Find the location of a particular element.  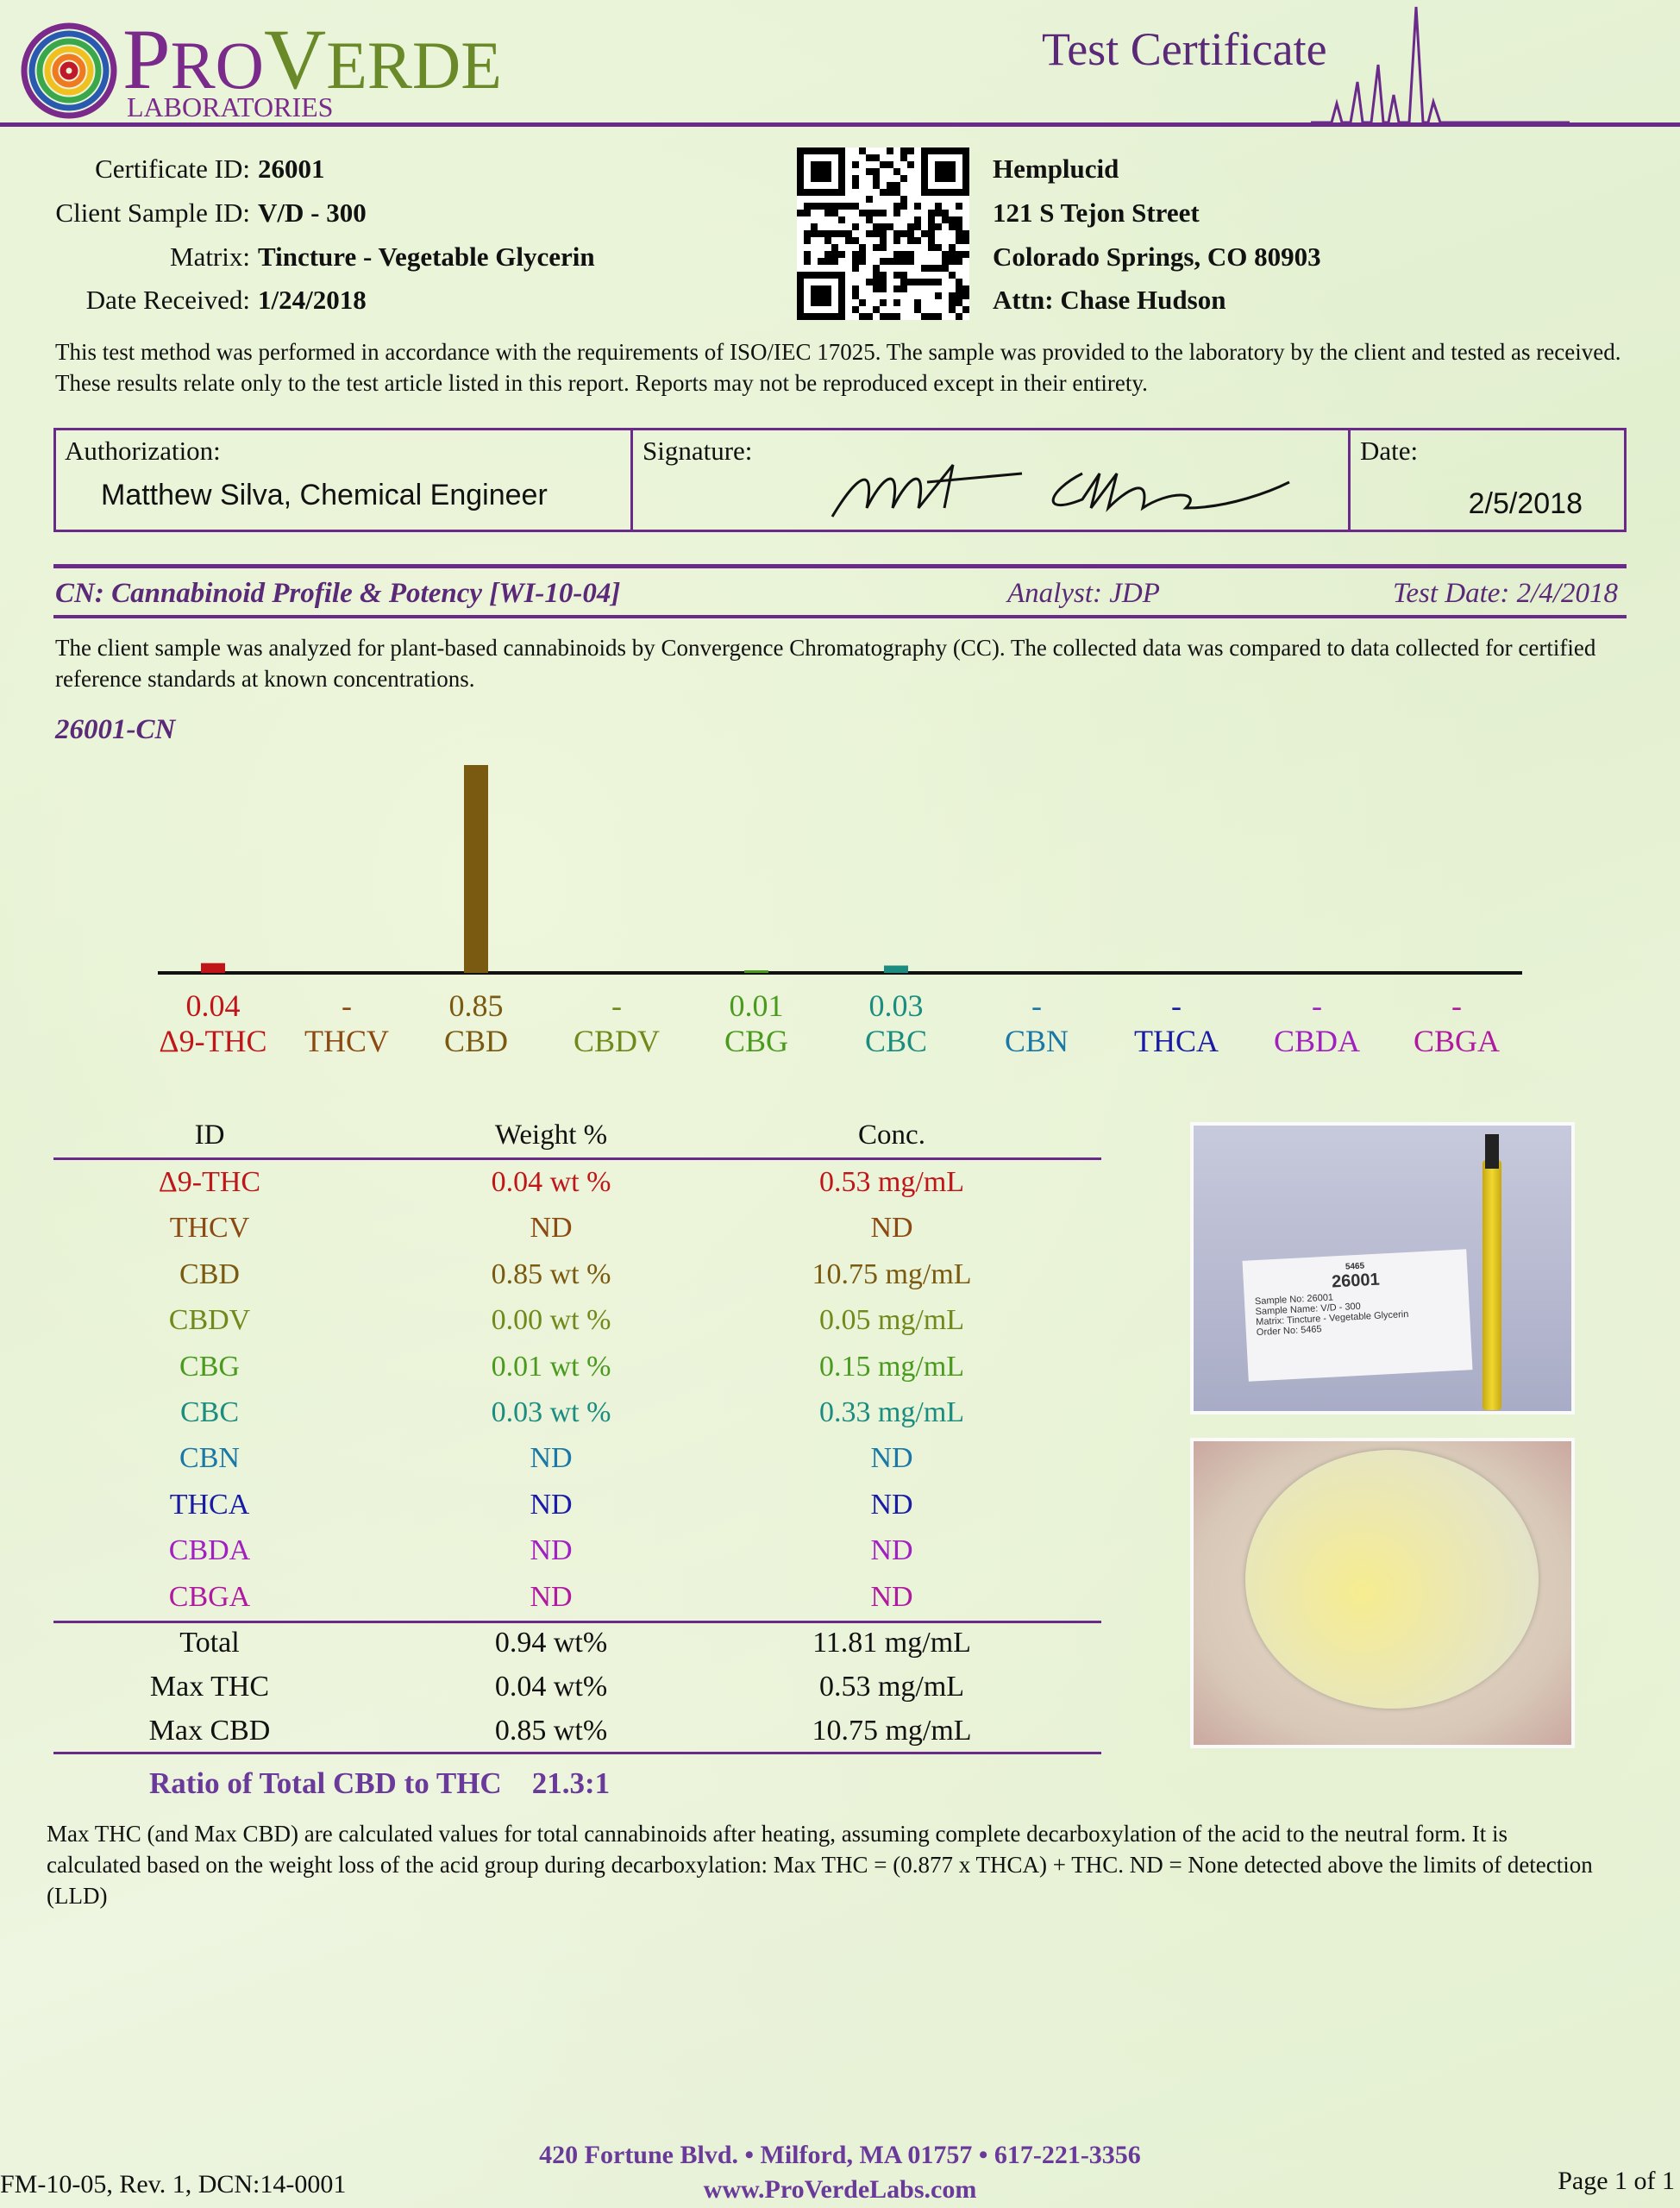

table-bottom-divider is located at coordinates (577, 1753).